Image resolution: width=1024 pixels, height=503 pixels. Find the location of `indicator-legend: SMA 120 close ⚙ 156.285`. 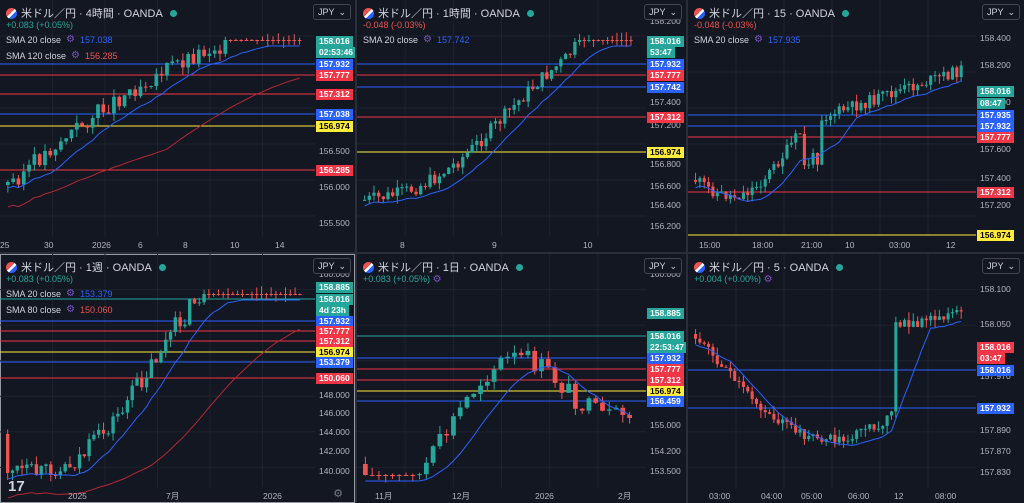

indicator-legend: SMA 120 close ⚙ 156.285 is located at coordinates (62, 55).